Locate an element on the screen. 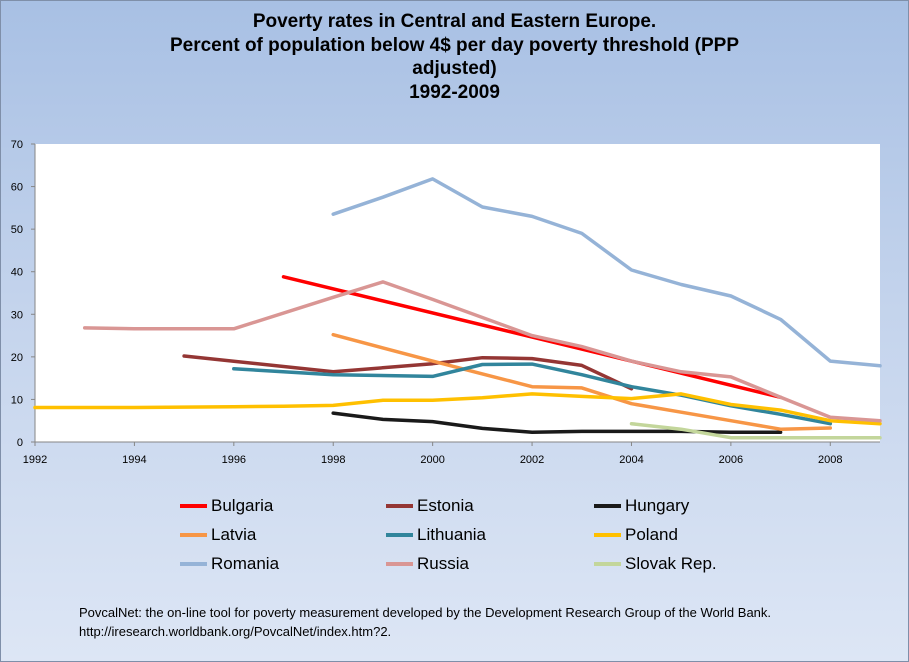  y-tick-label: 20 is located at coordinates (17, 358).